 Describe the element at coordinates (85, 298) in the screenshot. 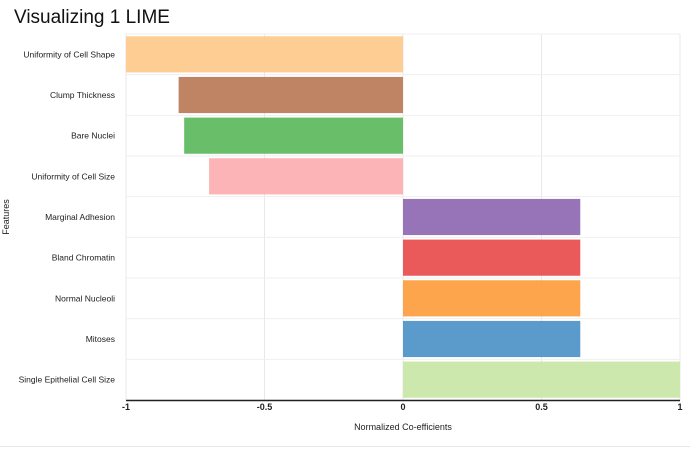

I see `category-label: Normal Nucleoli` at that location.